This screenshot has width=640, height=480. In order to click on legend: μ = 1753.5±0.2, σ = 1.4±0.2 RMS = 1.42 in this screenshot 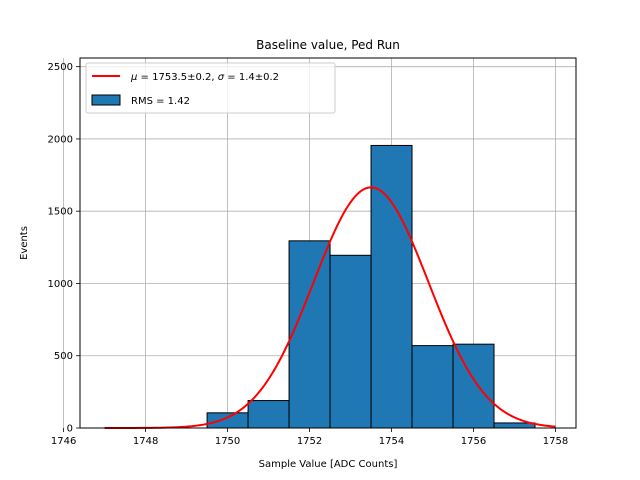, I will do `click(210, 88)`.